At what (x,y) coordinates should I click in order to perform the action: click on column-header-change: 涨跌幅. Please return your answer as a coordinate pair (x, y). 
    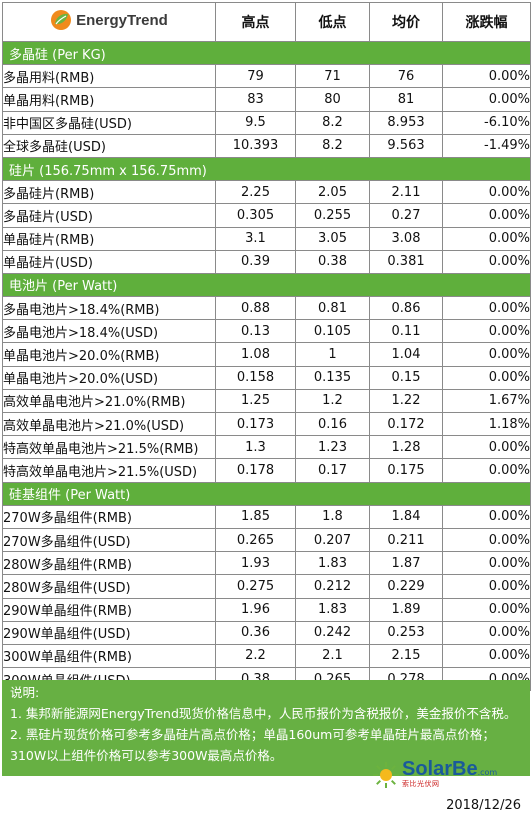
    Looking at the image, I should click on (486, 22).